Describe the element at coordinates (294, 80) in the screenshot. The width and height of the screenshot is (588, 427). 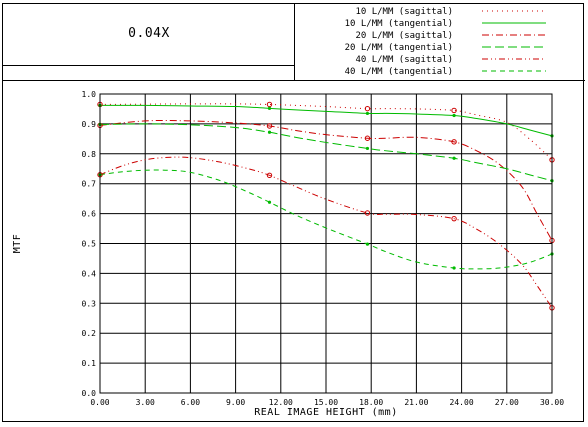
I see `header-divider` at that location.